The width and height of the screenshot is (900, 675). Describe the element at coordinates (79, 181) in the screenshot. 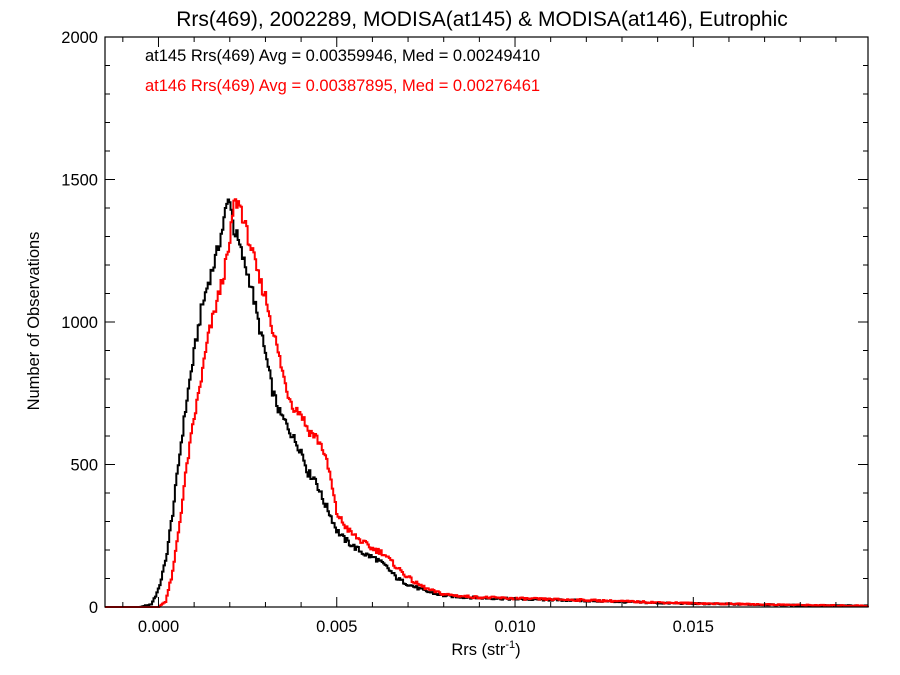

I see `y-tick-label: 1500` at that location.